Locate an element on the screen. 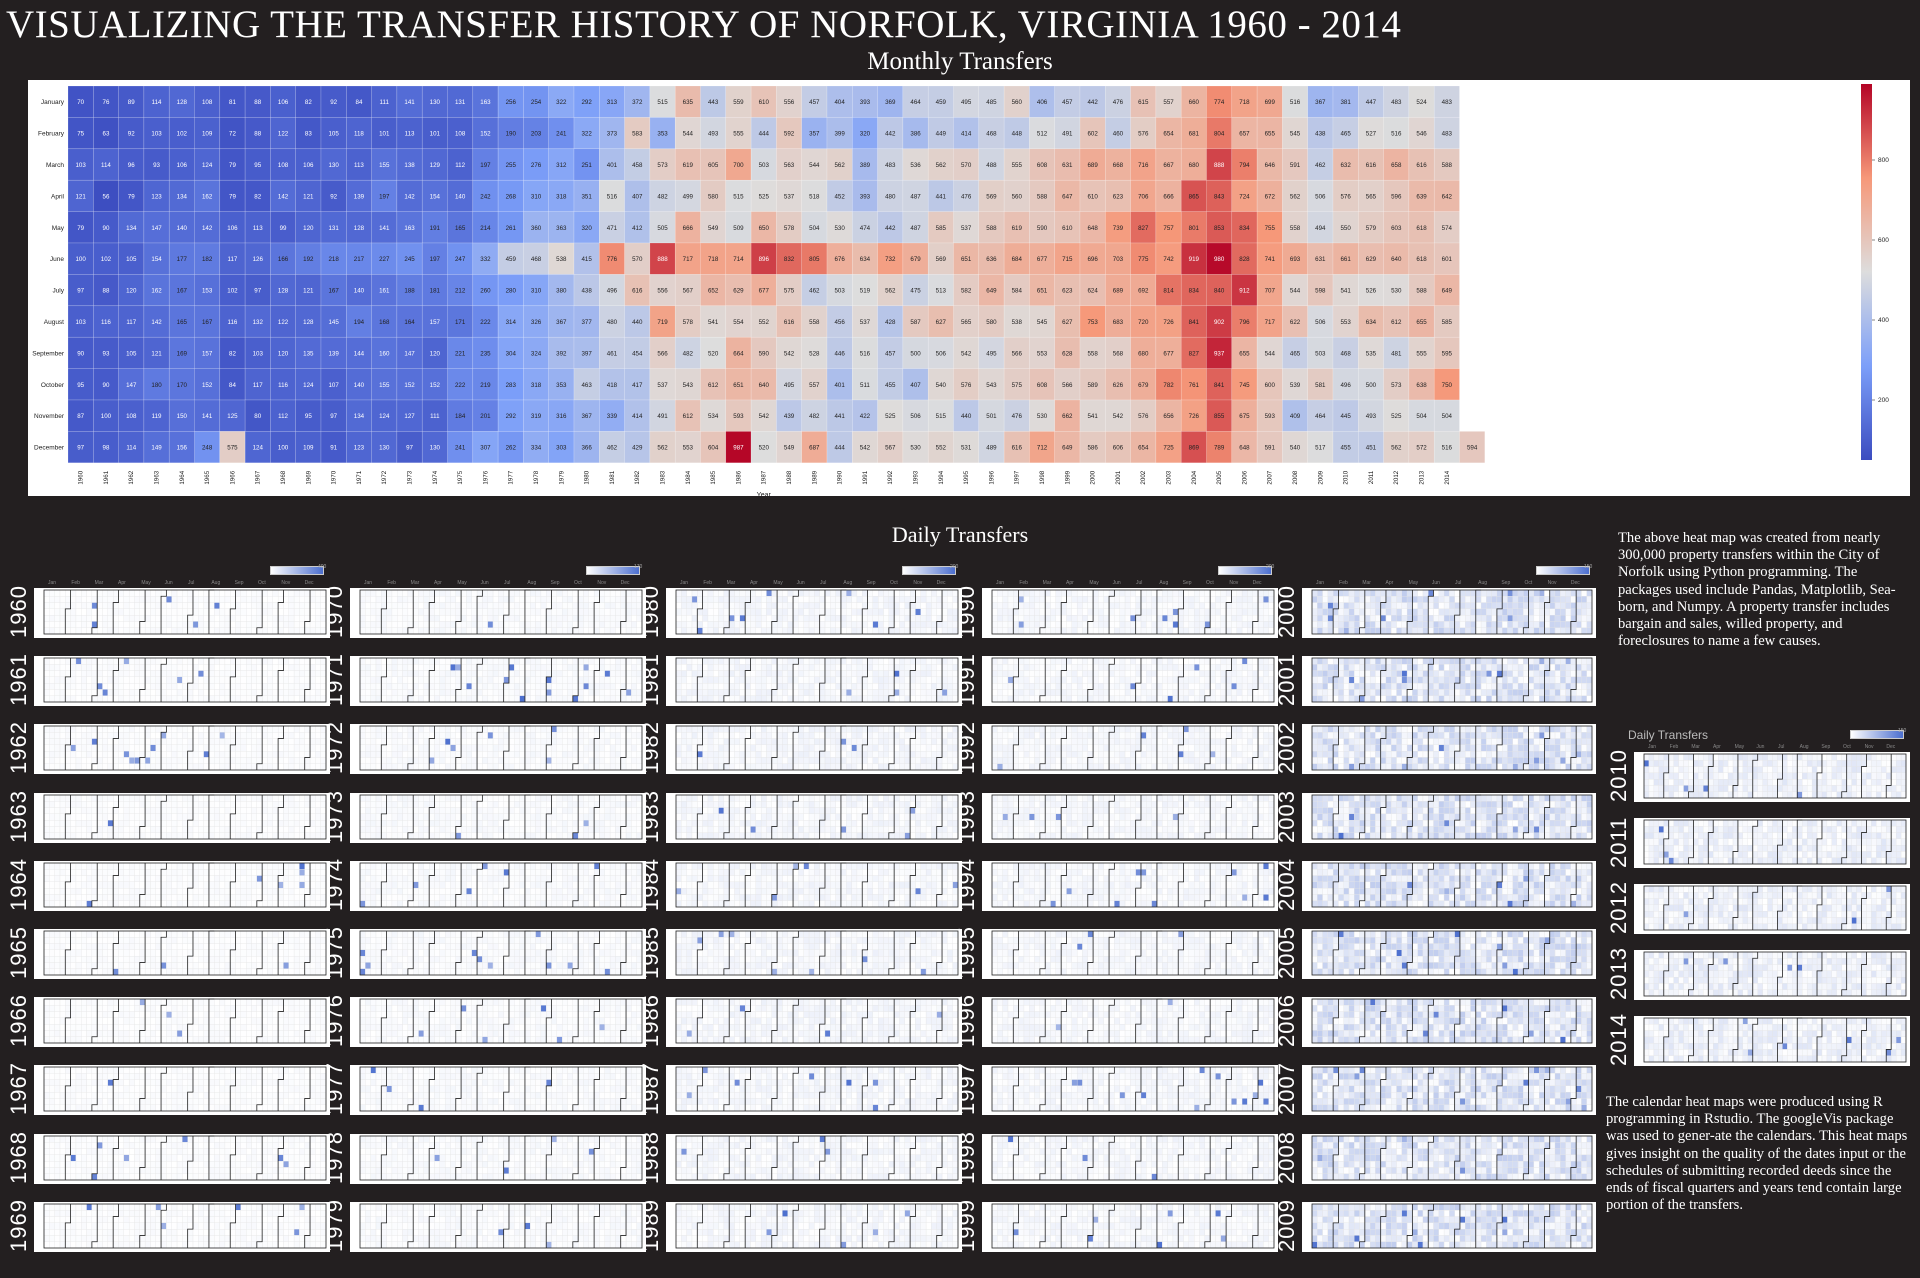 The height and width of the screenshot is (1278, 1920). heatmap-cell-label: 197 is located at coordinates (435, 259).